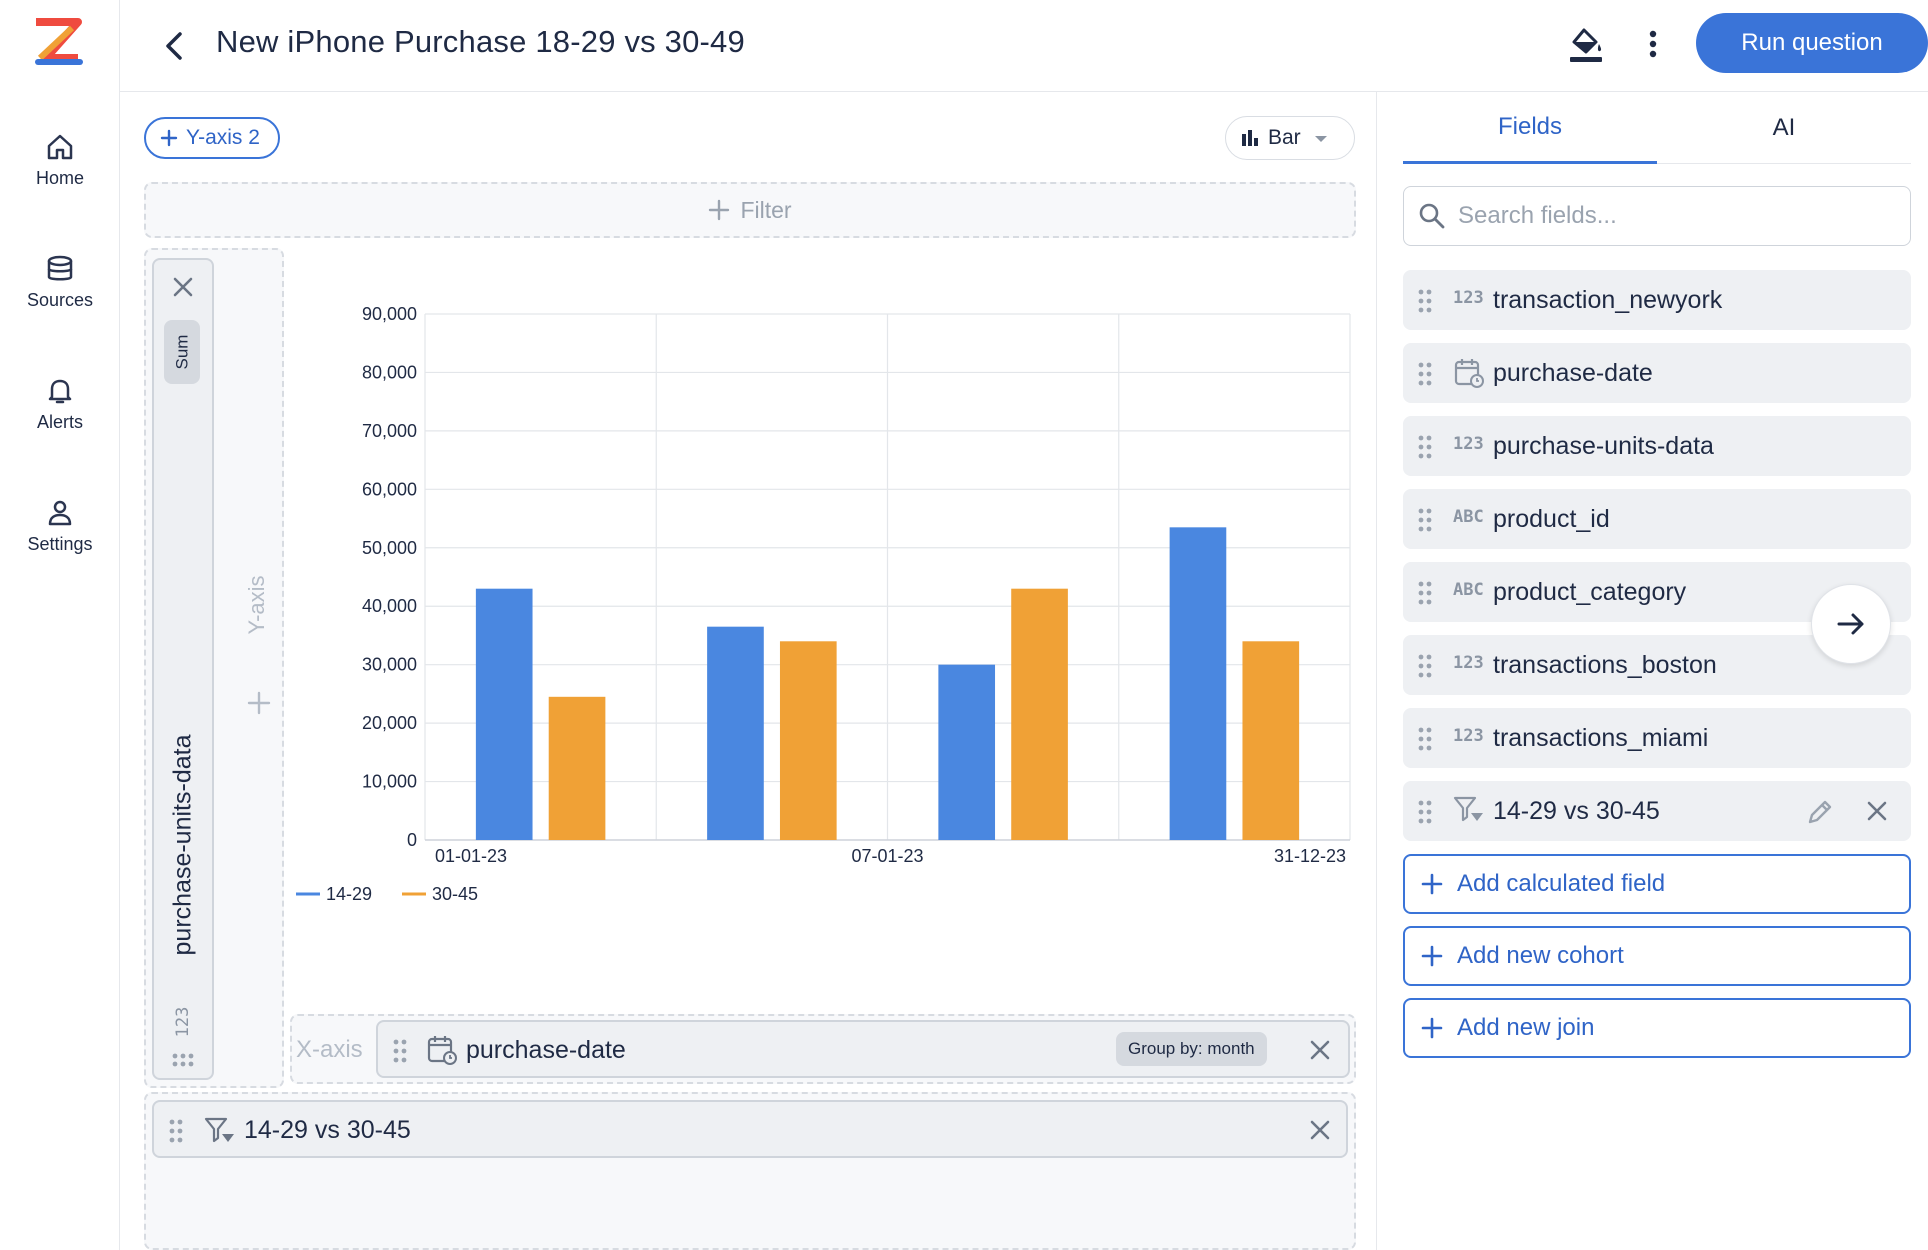 This screenshot has width=1928, height=1250. What do you see at coordinates (1468, 809) in the screenshot?
I see `cohort-filter-icon` at bounding box center [1468, 809].